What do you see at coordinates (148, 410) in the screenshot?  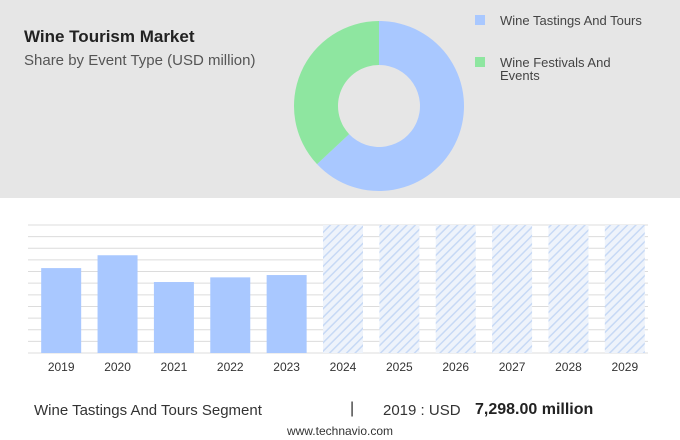 I see `footer-segment-label: Wine Tastings And Tours Segment` at bounding box center [148, 410].